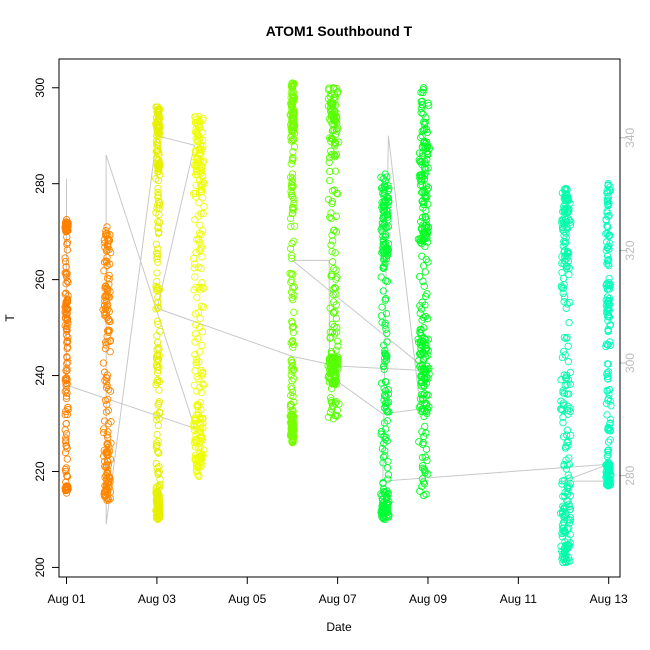 The height and width of the screenshot is (650, 650). I want to click on x-tick-label: Aug 05, so click(247, 599).